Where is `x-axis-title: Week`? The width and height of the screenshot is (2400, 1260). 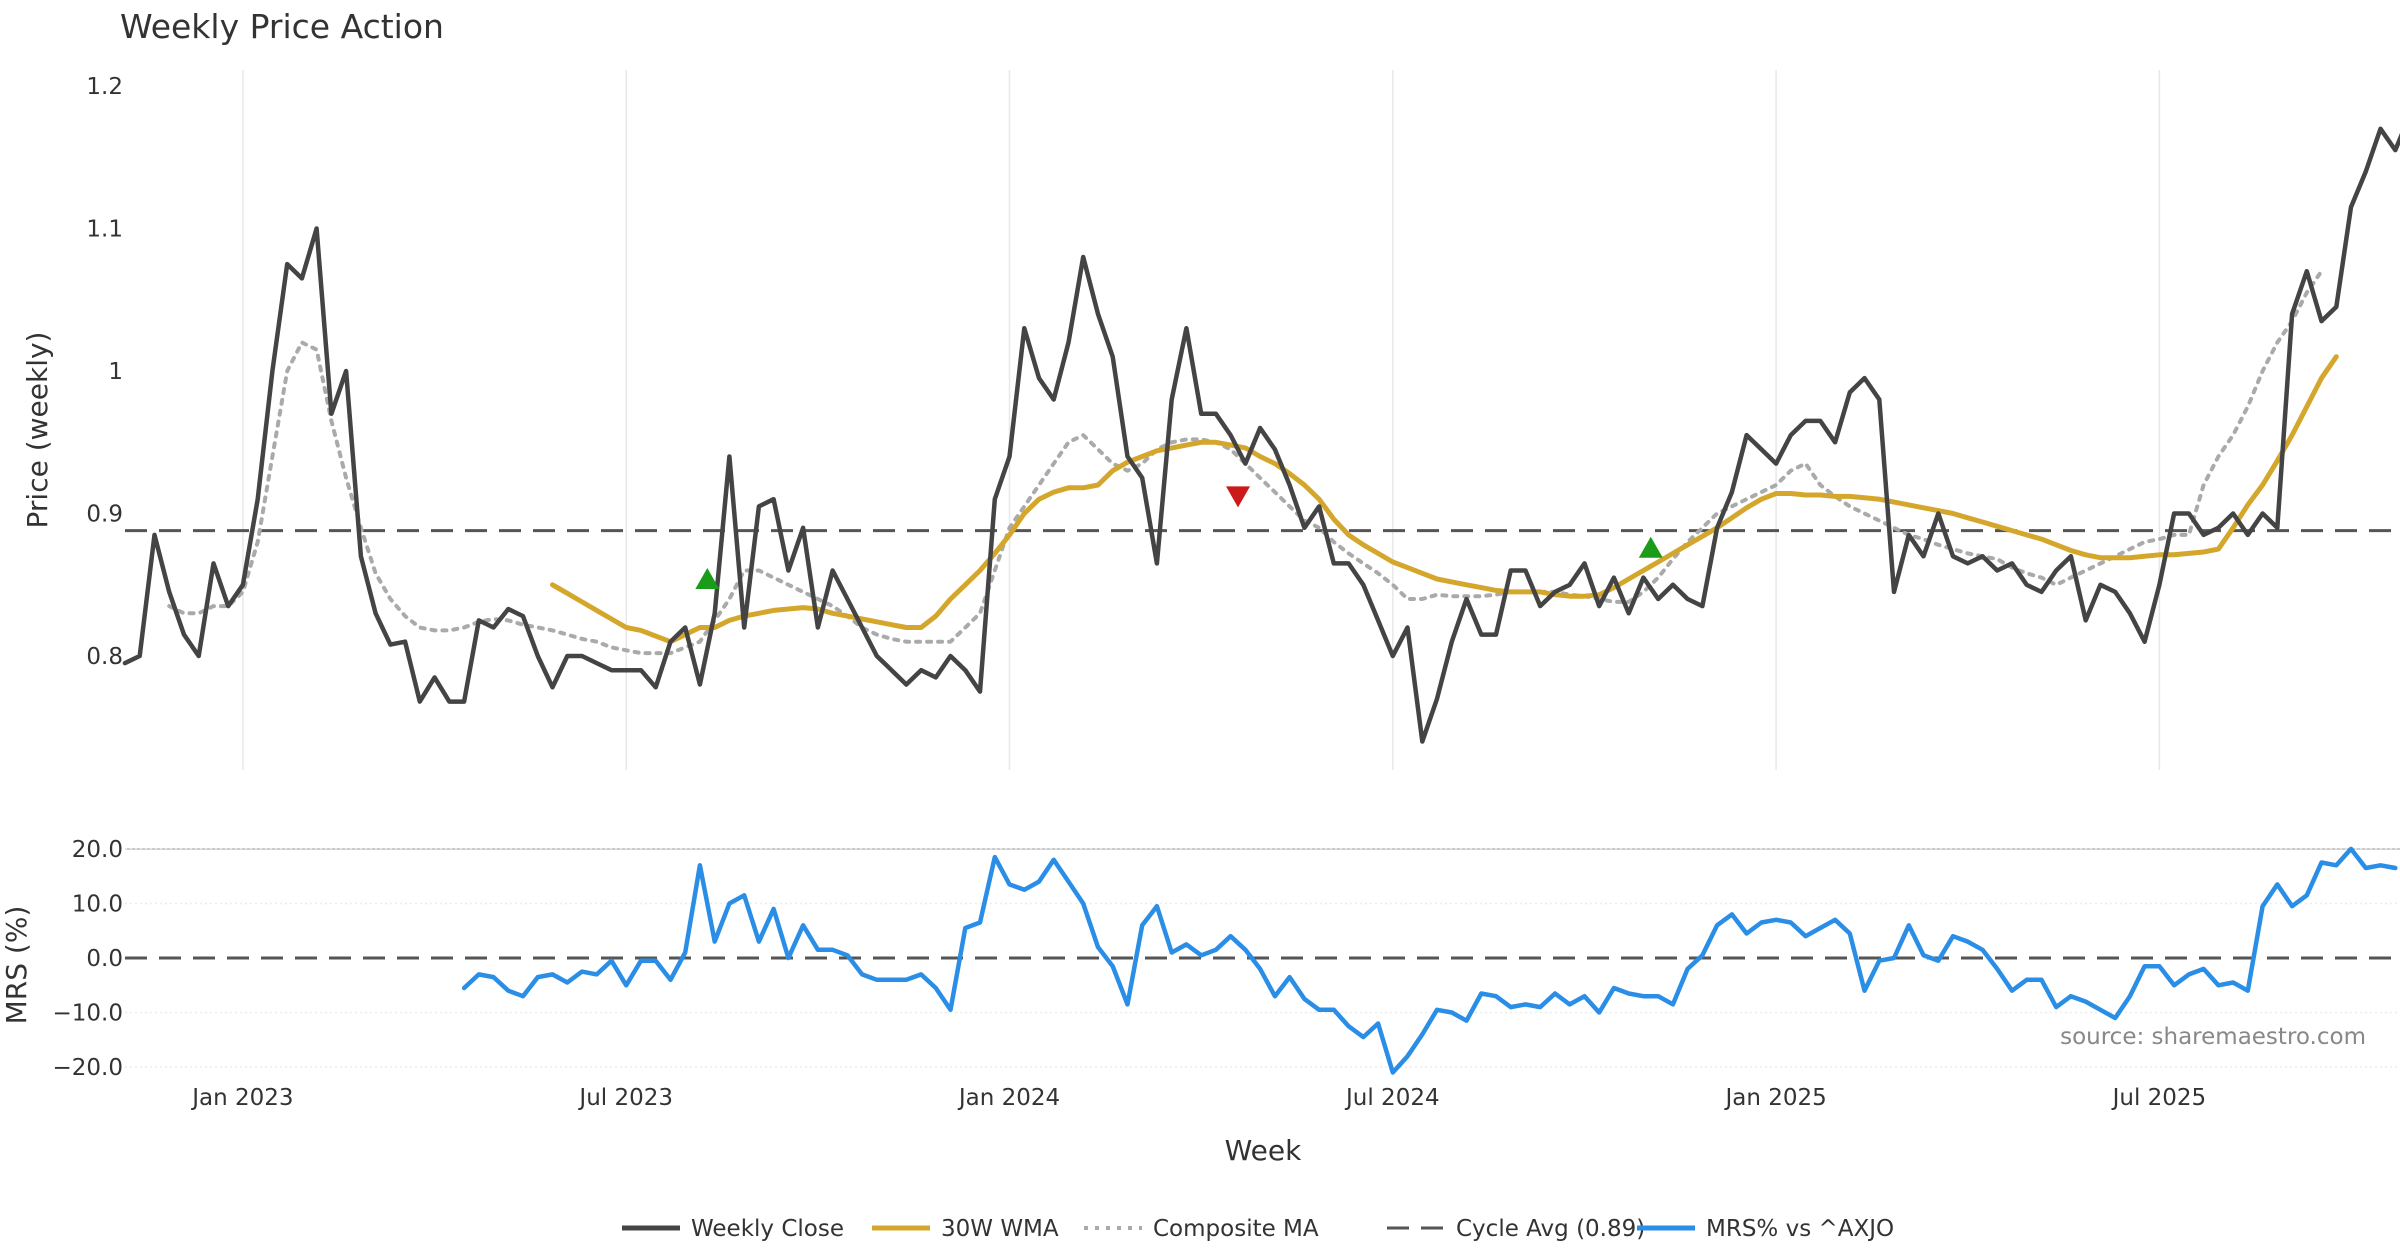
x-axis-title: Week is located at coordinates (1263, 1150).